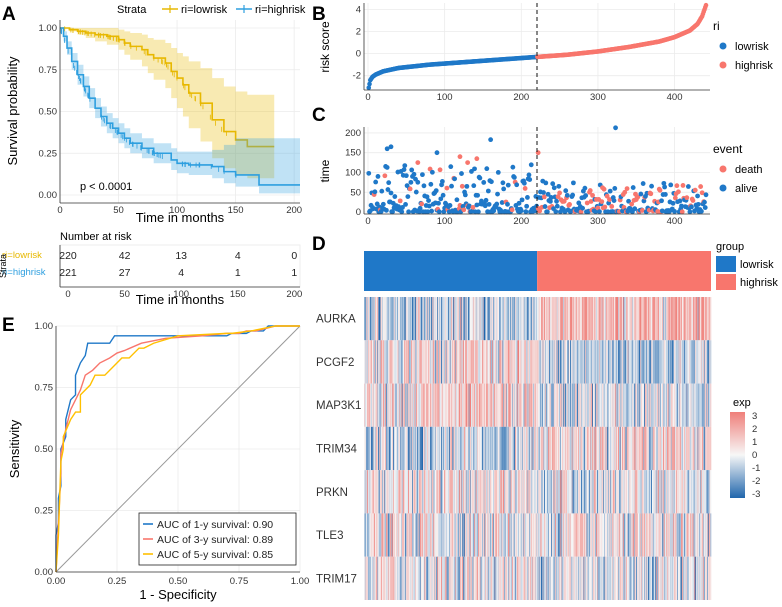 The width and height of the screenshot is (782, 607). Describe the element at coordinates (353, 172) in the screenshot. I see `survival-time-y-tick-label: 100` at that location.